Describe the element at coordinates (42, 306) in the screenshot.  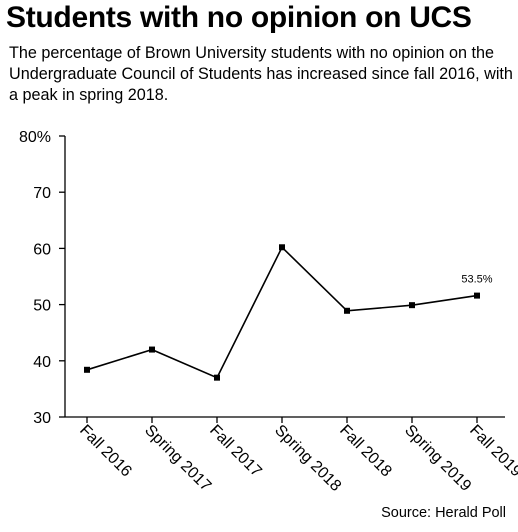
I see `y-tick-label: 50` at that location.